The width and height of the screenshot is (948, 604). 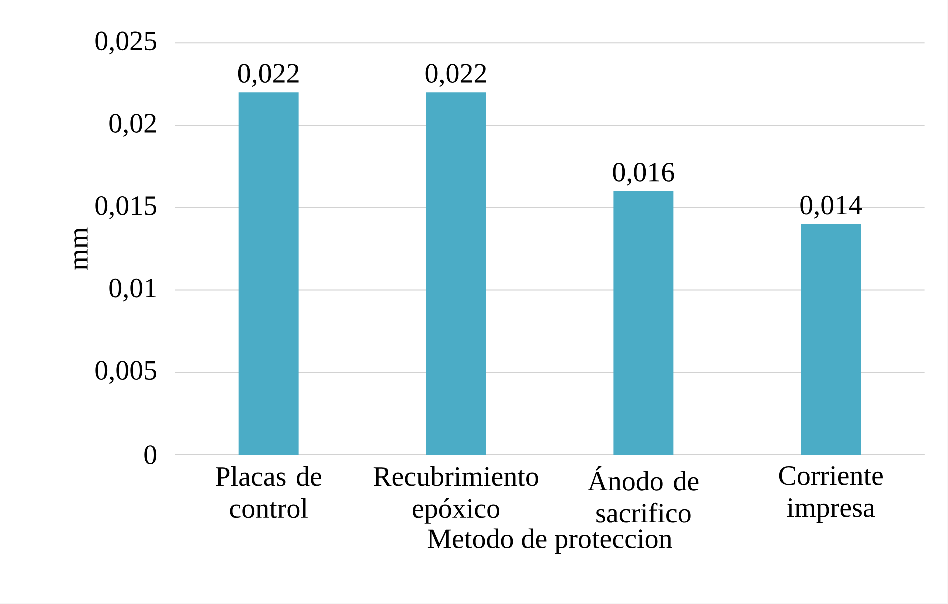 What do you see at coordinates (150, 455) in the screenshot?
I see `y-tick-label: 0` at bounding box center [150, 455].